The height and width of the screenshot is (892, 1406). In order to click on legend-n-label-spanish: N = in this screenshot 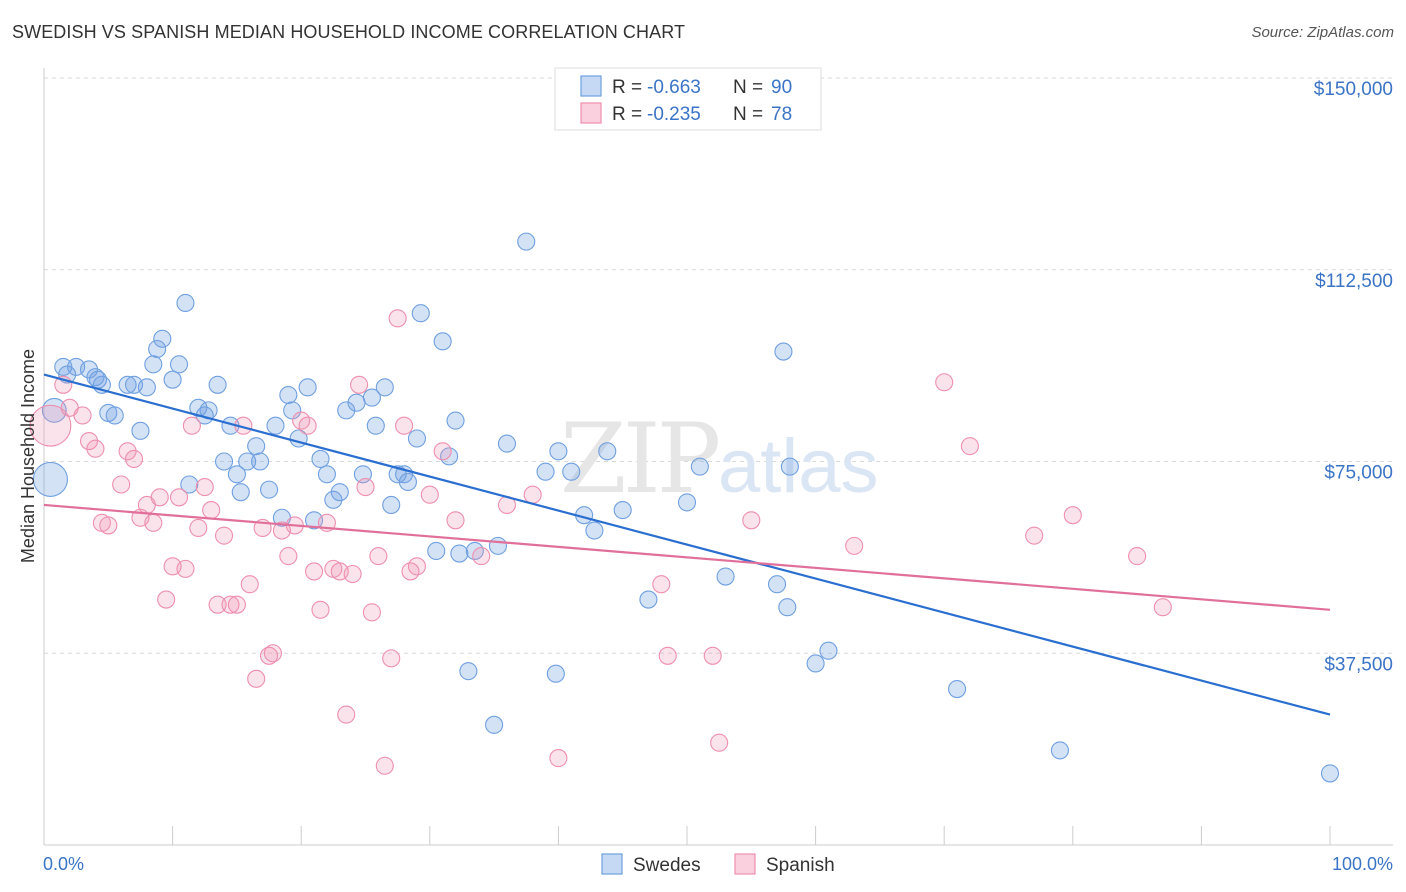, I will do `click(750, 114)`.